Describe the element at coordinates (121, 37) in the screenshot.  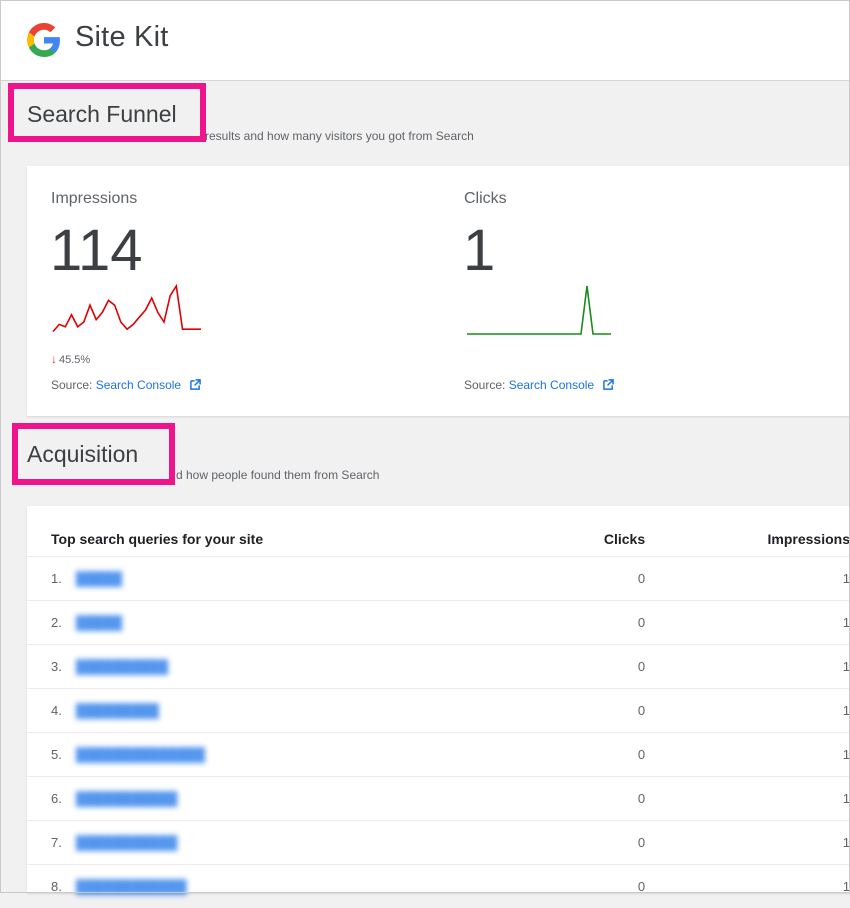
I see `app-title: Site Kit` at that location.